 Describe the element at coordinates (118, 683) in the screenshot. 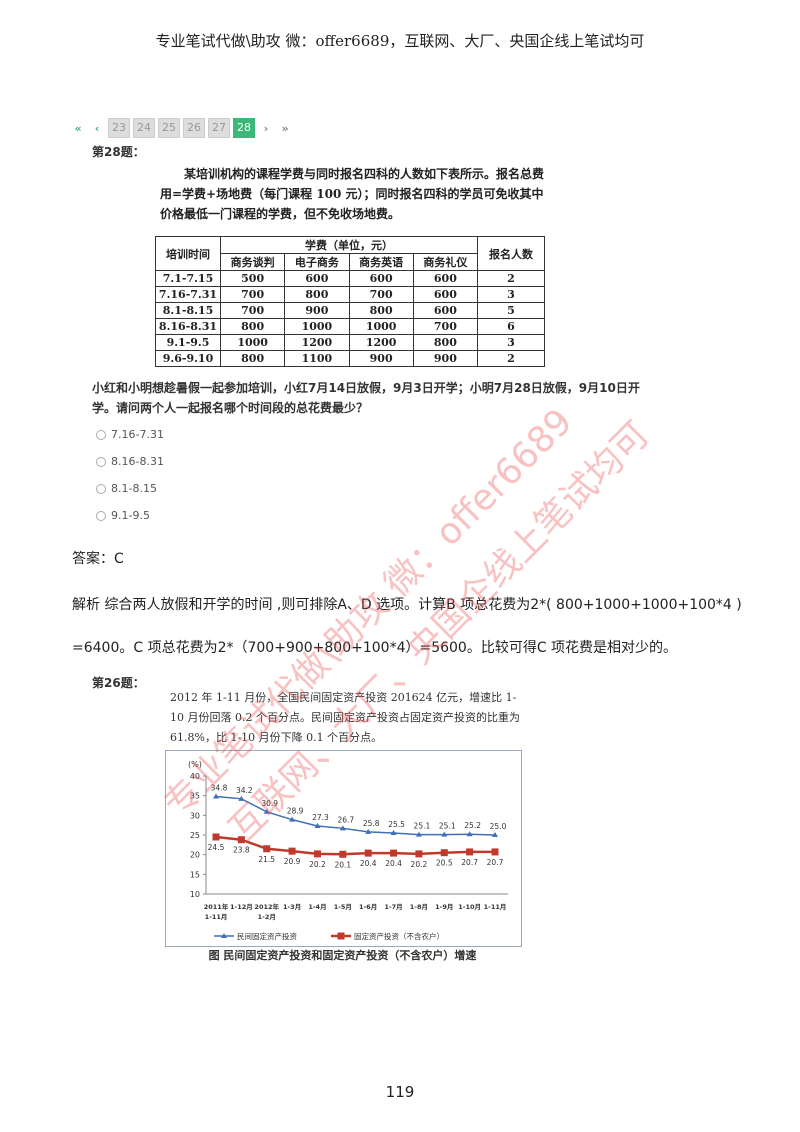

I see `question-26-title: 第26题：` at that location.